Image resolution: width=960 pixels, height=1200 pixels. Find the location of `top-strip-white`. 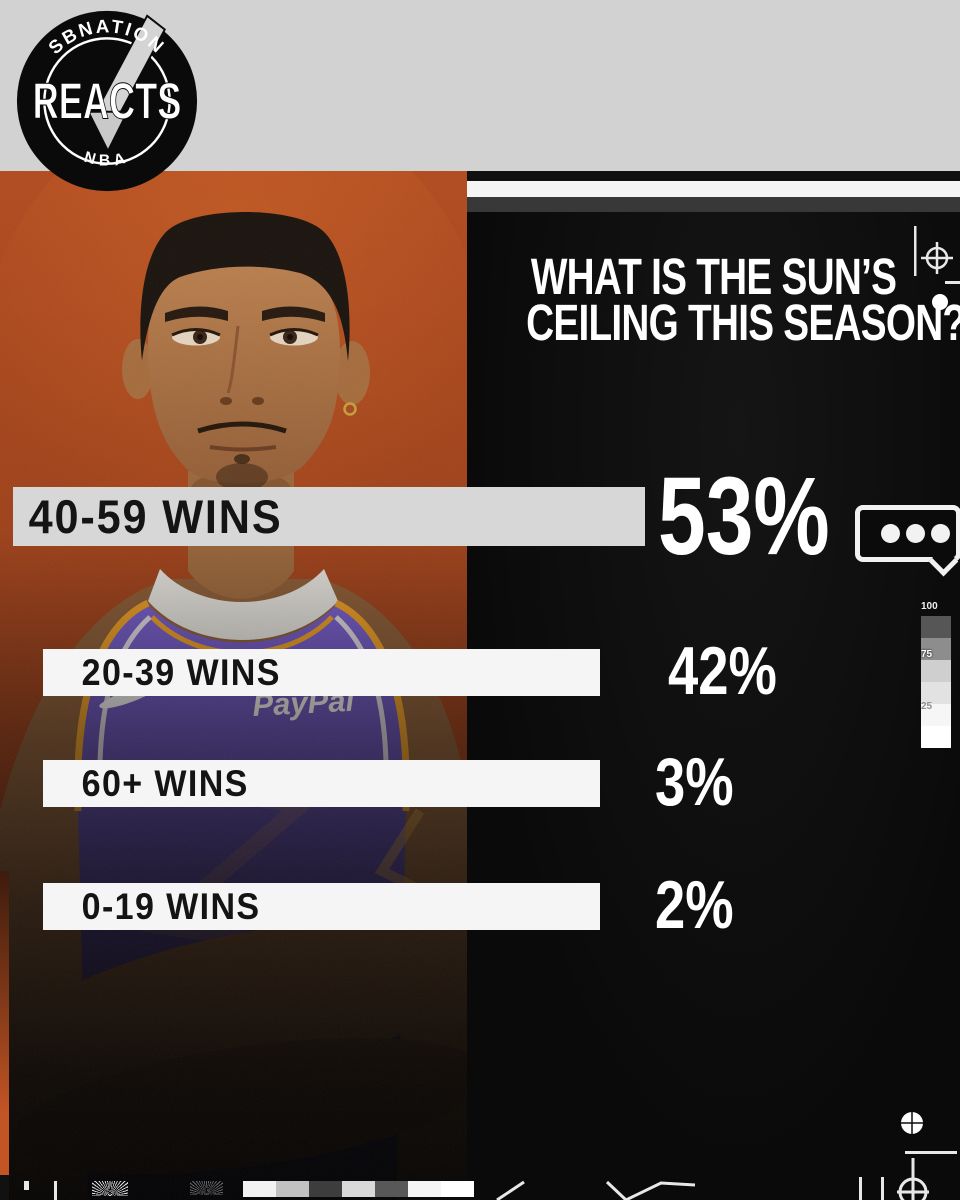

top-strip-white is located at coordinates (713, 189).